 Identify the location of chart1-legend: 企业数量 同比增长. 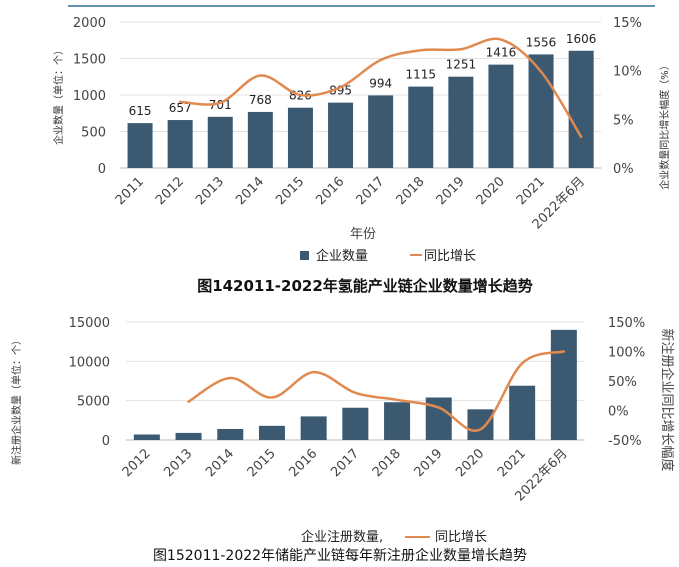
(388, 256).